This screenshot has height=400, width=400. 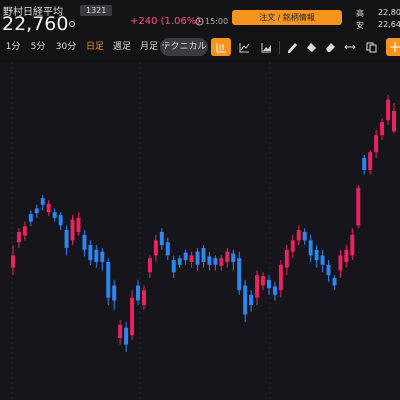 What do you see at coordinates (350, 47) in the screenshot?
I see `range-button` at bounding box center [350, 47].